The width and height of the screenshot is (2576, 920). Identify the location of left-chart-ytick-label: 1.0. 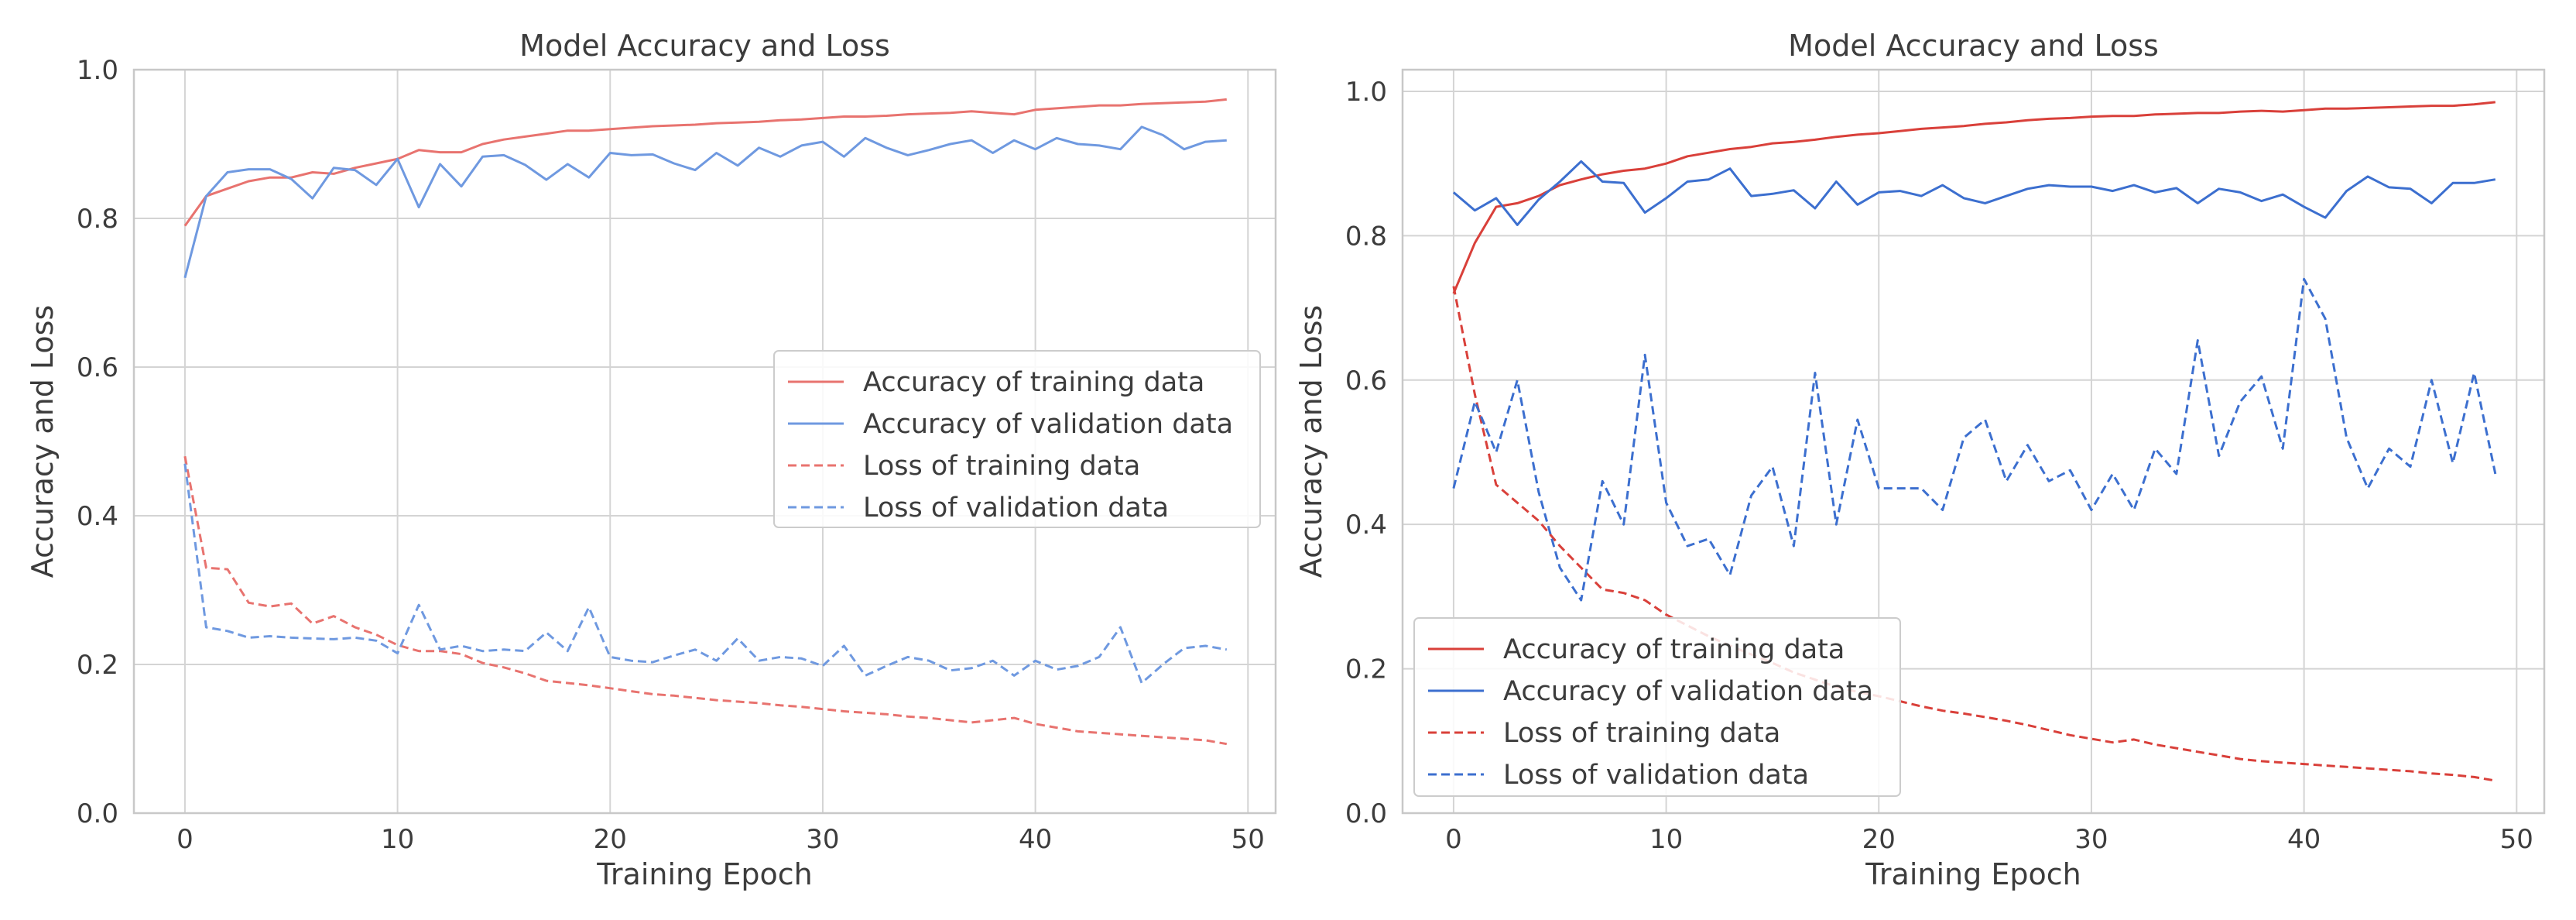
(97, 71).